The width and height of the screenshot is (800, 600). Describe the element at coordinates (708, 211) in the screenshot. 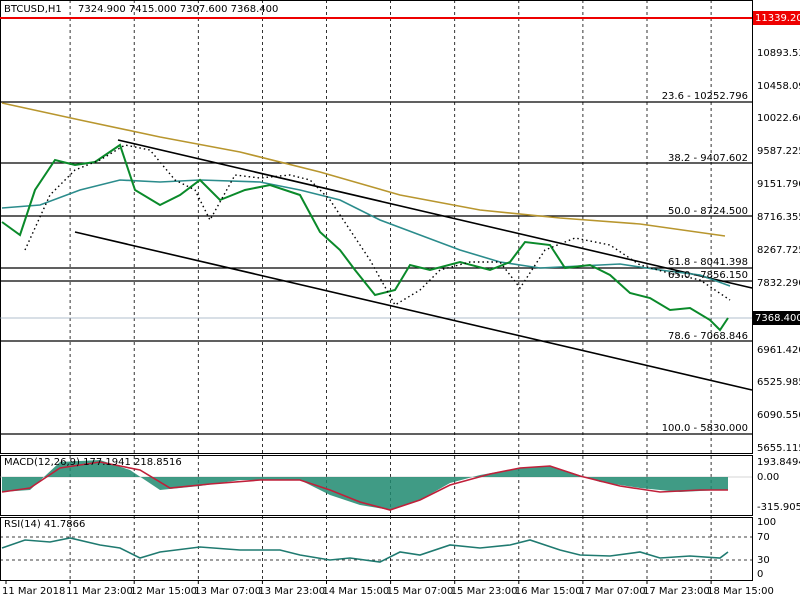

I see `fib-label: 50.0 - 8724.500` at that location.